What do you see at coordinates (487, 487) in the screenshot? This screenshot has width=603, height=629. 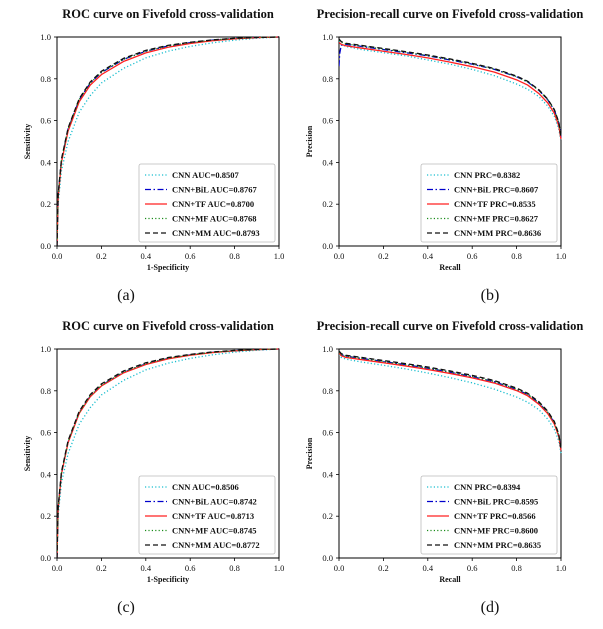 I see `legend-entry: CNN PRC=0.8394` at bounding box center [487, 487].